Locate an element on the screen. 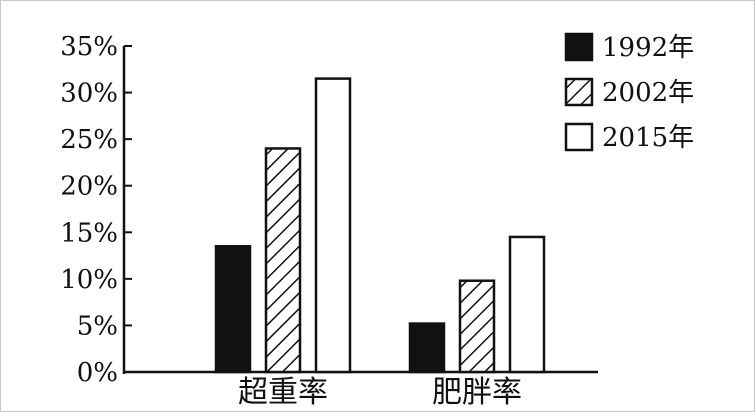  y-tick-label: 20% is located at coordinates (89, 187).